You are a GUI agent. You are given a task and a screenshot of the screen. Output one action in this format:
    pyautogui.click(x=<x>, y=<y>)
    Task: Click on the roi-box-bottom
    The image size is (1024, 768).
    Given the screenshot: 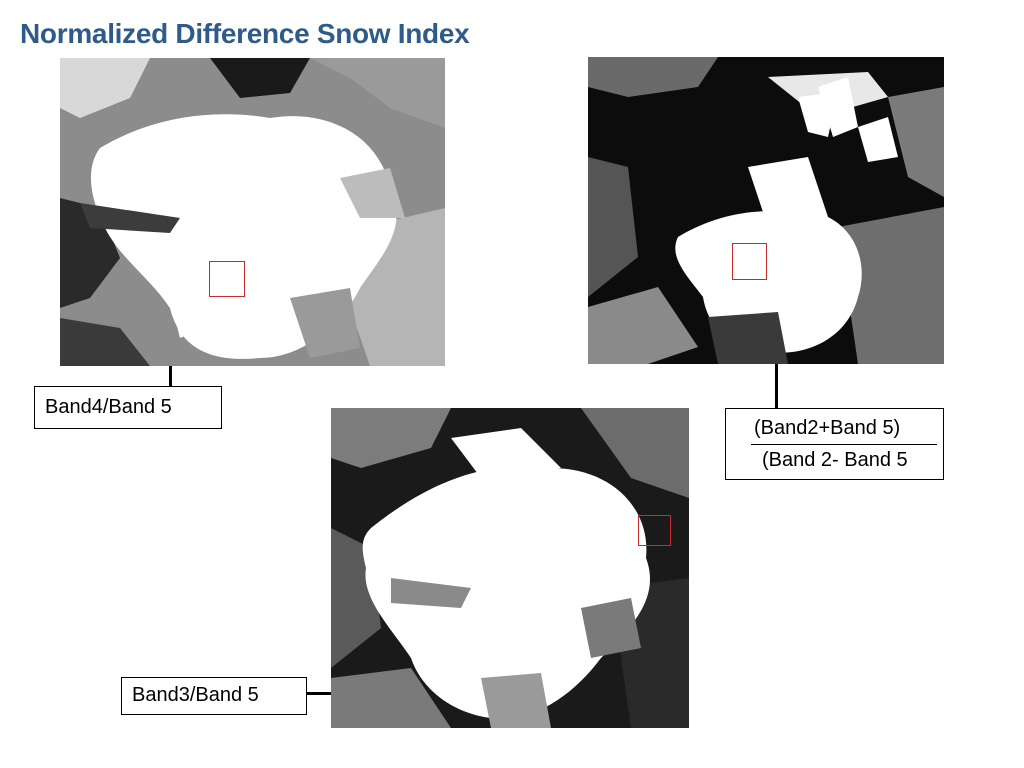 What is the action you would take?
    pyautogui.click(x=654, y=530)
    